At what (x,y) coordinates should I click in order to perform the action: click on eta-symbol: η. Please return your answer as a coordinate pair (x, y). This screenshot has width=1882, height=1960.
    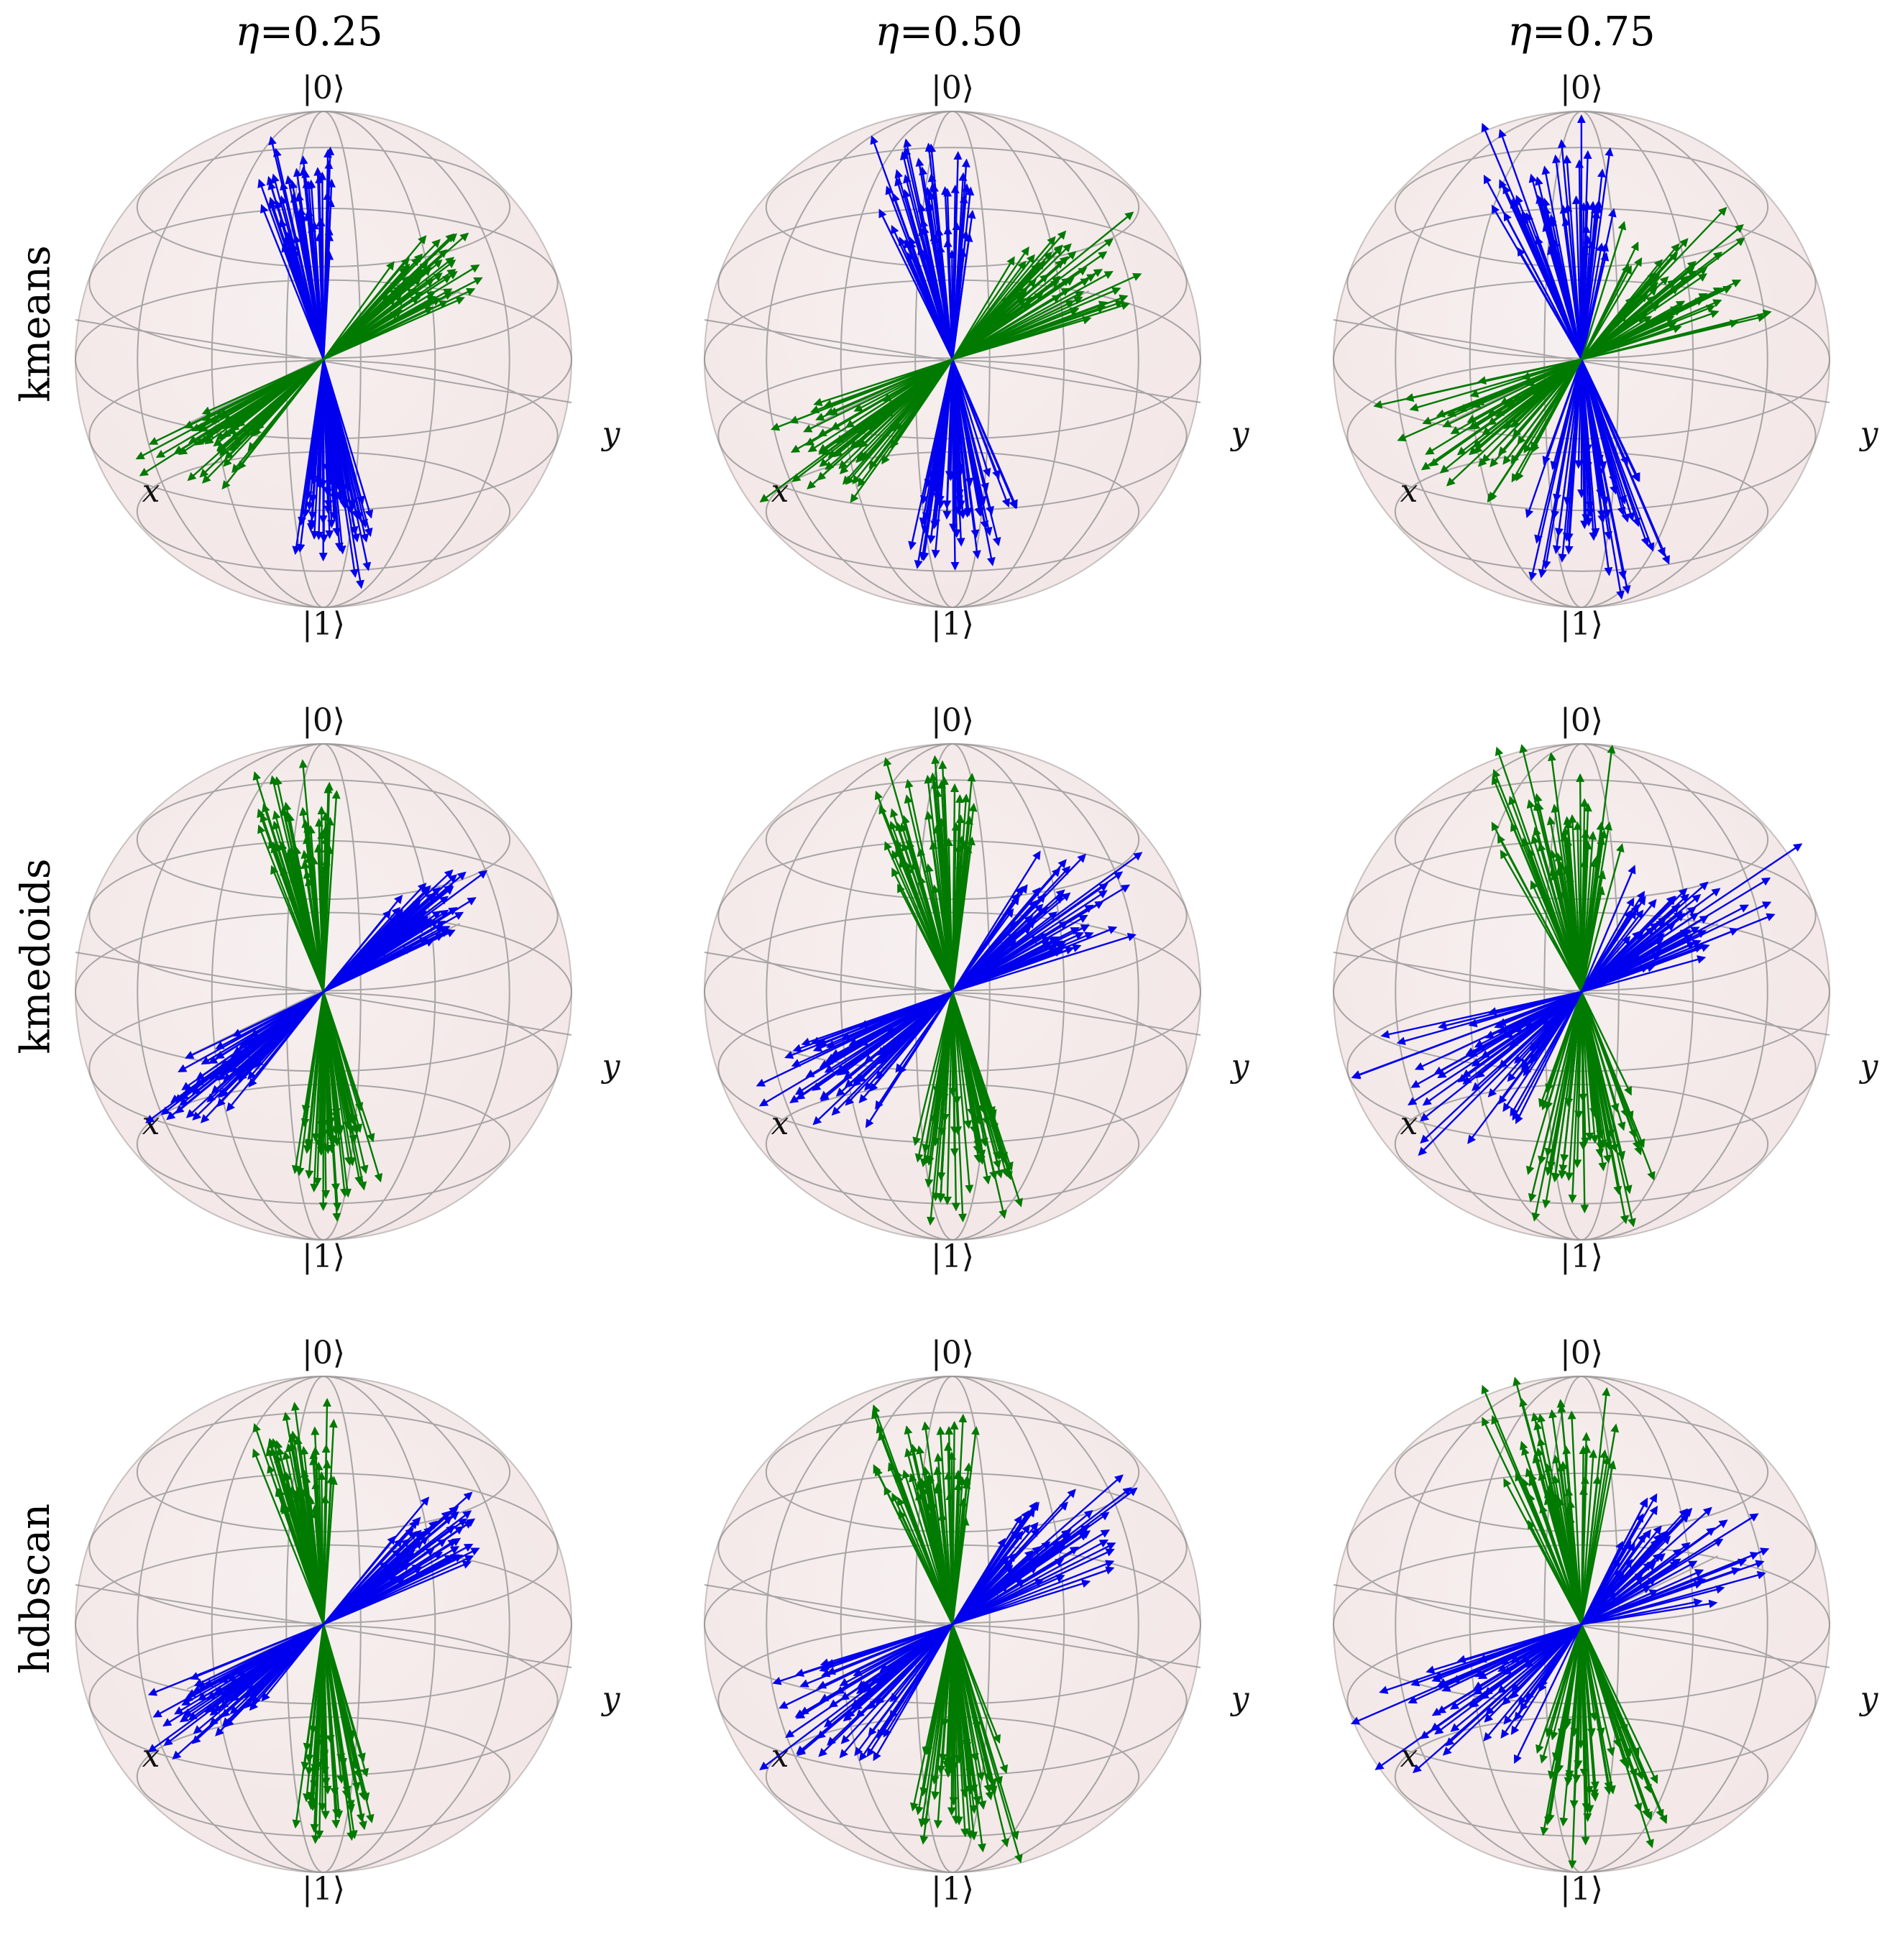
    Looking at the image, I should click on (248, 32).